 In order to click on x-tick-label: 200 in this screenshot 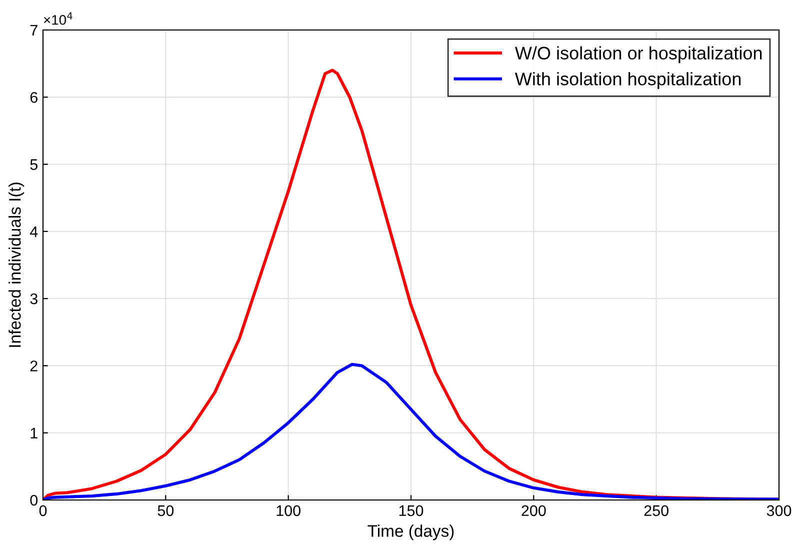, I will do `click(534, 510)`.